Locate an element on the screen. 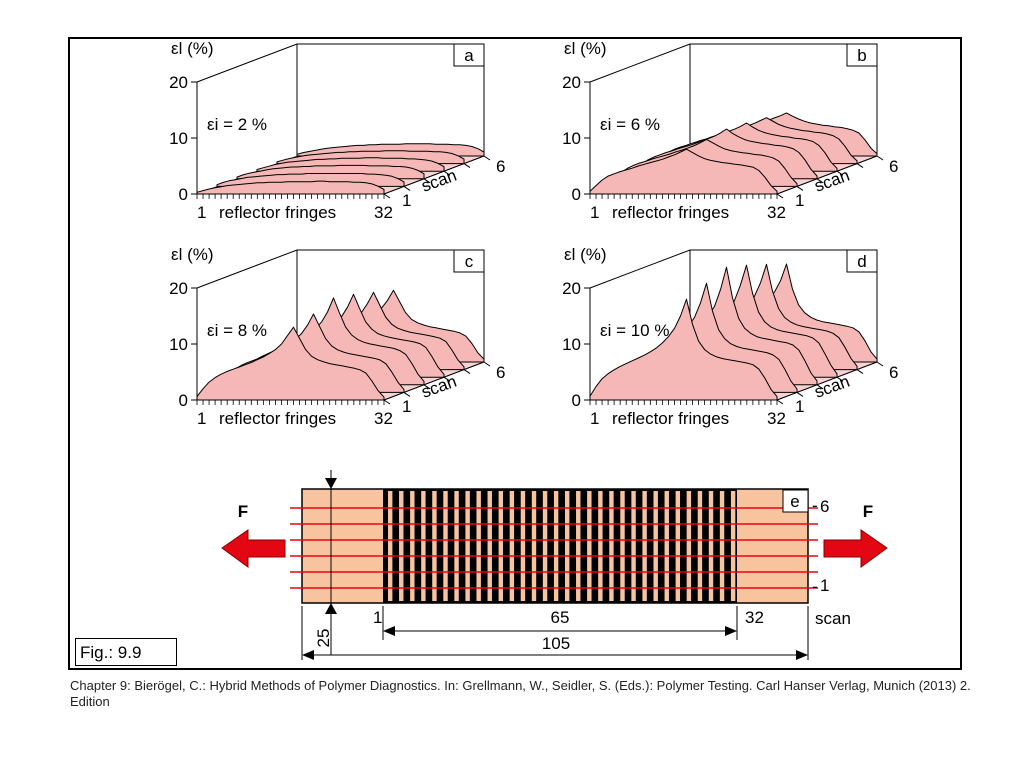 This screenshot has width=1024, height=768. fringe-first-label: 1 is located at coordinates (377, 617).